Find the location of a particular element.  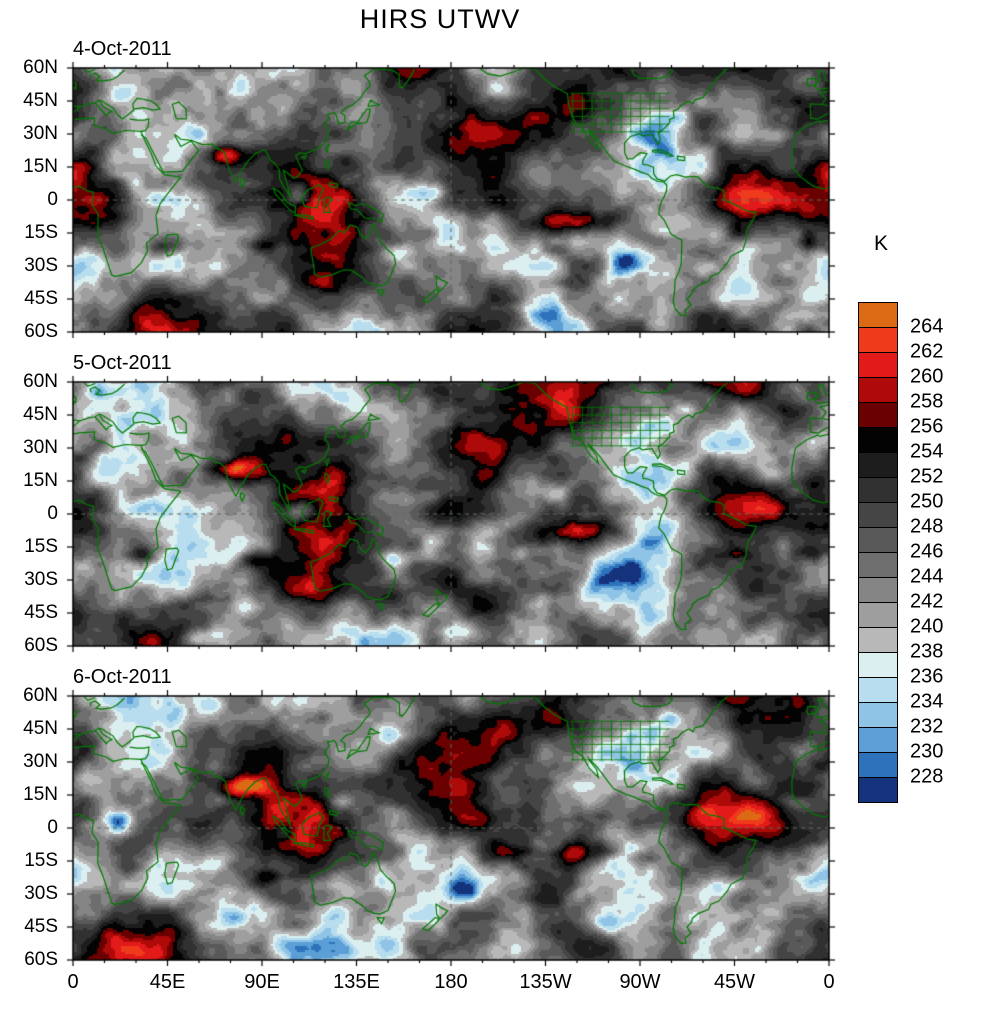

colorbar-tick-label: 256 is located at coordinates (927, 426).